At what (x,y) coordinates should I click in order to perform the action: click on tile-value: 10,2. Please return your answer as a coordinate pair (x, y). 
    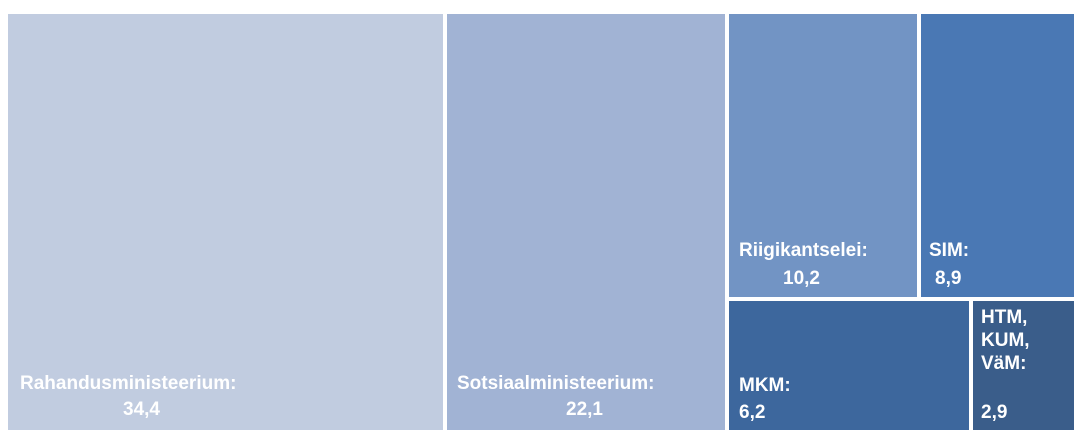
    Looking at the image, I should click on (801, 278).